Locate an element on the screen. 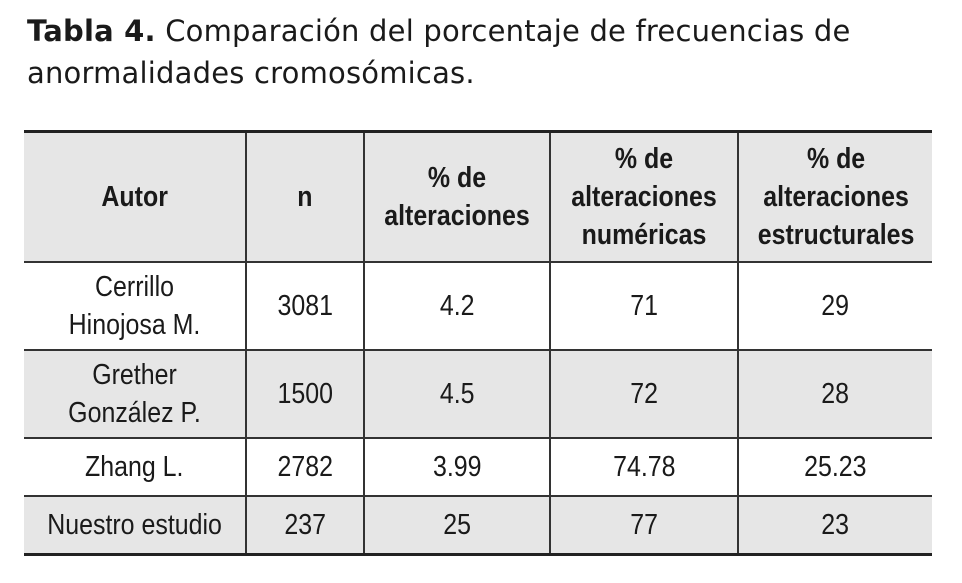  header-cell-alteraciones-estructurales: % de alteraciones estructurales is located at coordinates (834, 196).